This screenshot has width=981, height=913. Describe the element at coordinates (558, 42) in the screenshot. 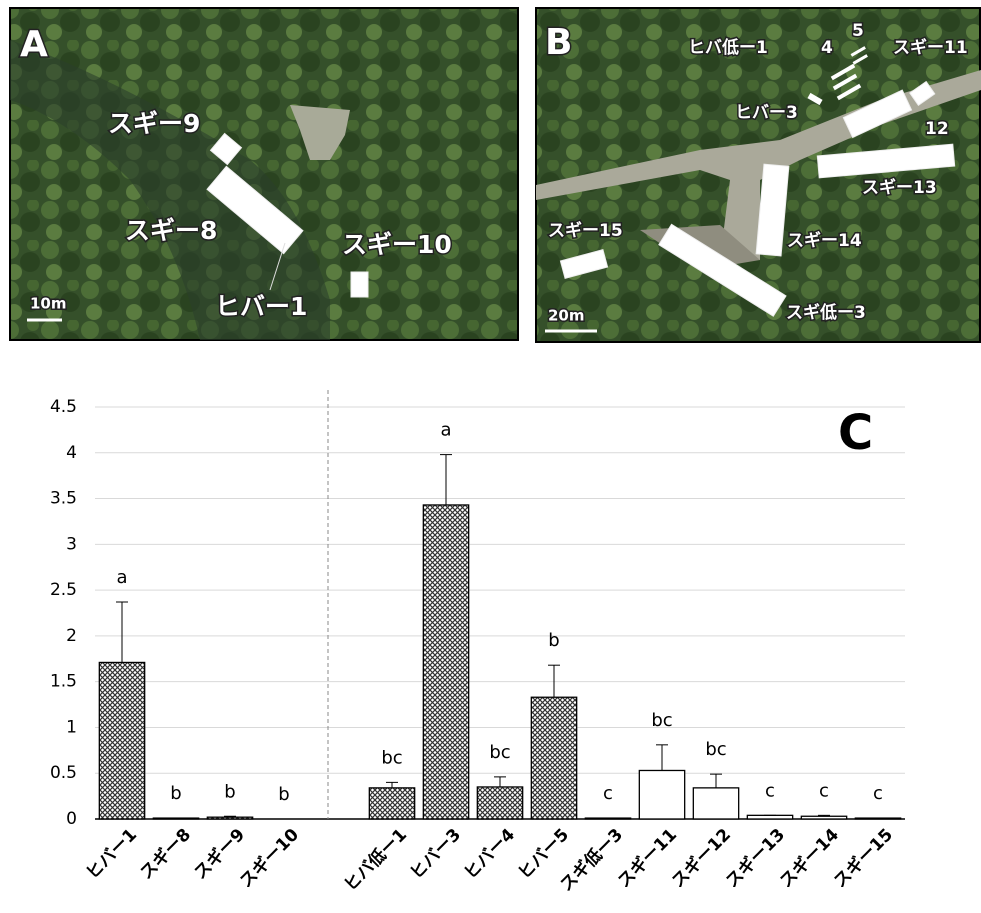

I see `panel-label: B` at that location.